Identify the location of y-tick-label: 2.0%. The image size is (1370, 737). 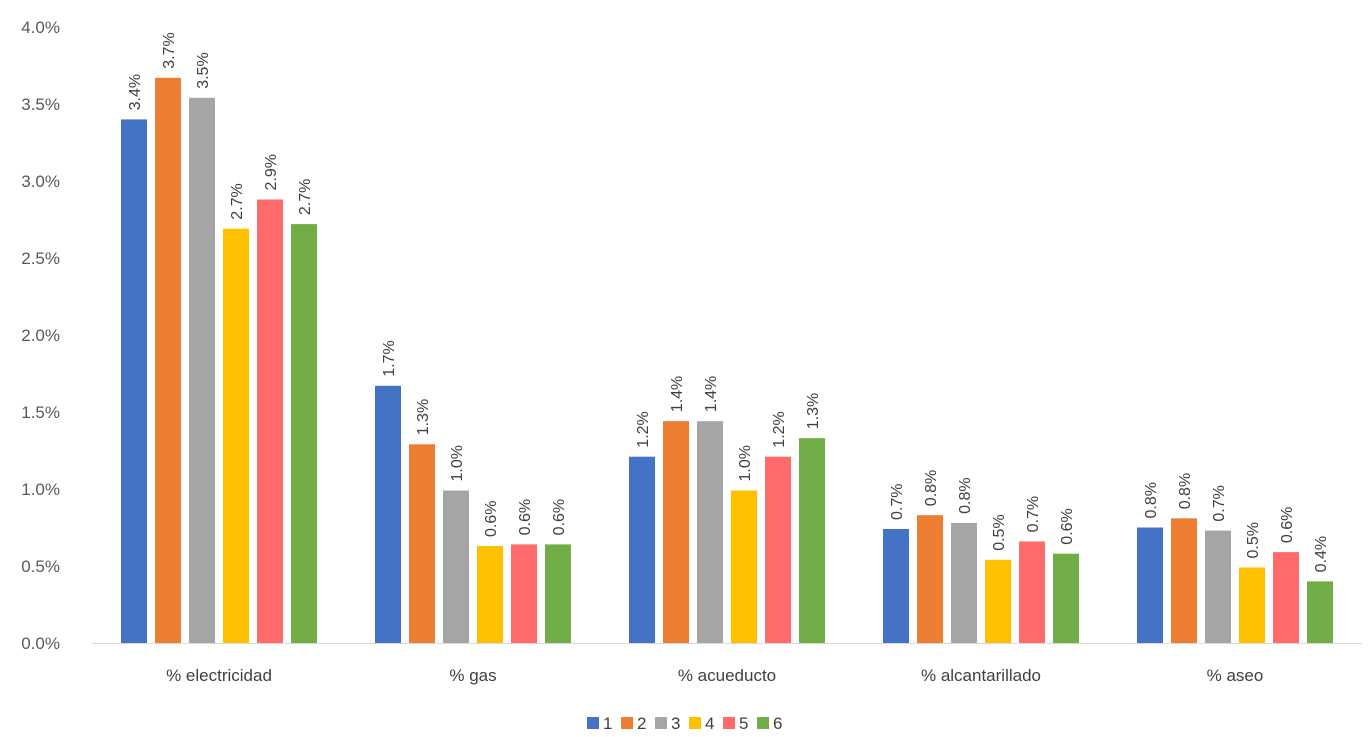
(40, 335).